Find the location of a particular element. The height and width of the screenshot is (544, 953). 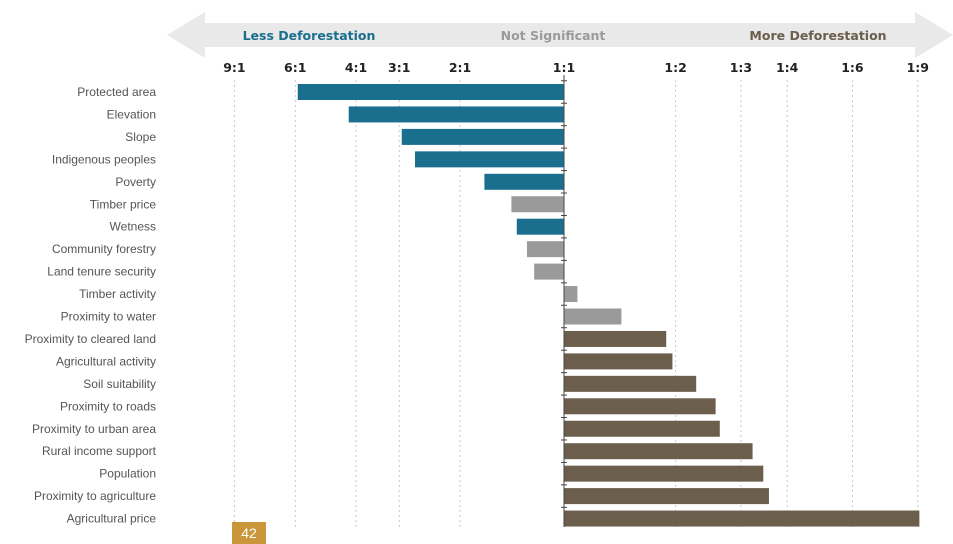

bar-wetness is located at coordinates (540, 226).